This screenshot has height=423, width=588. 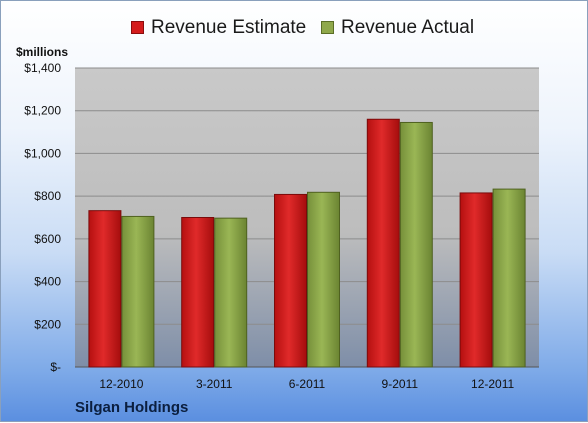 What do you see at coordinates (42, 68) in the screenshot?
I see `y-tick-label: $1,400` at bounding box center [42, 68].